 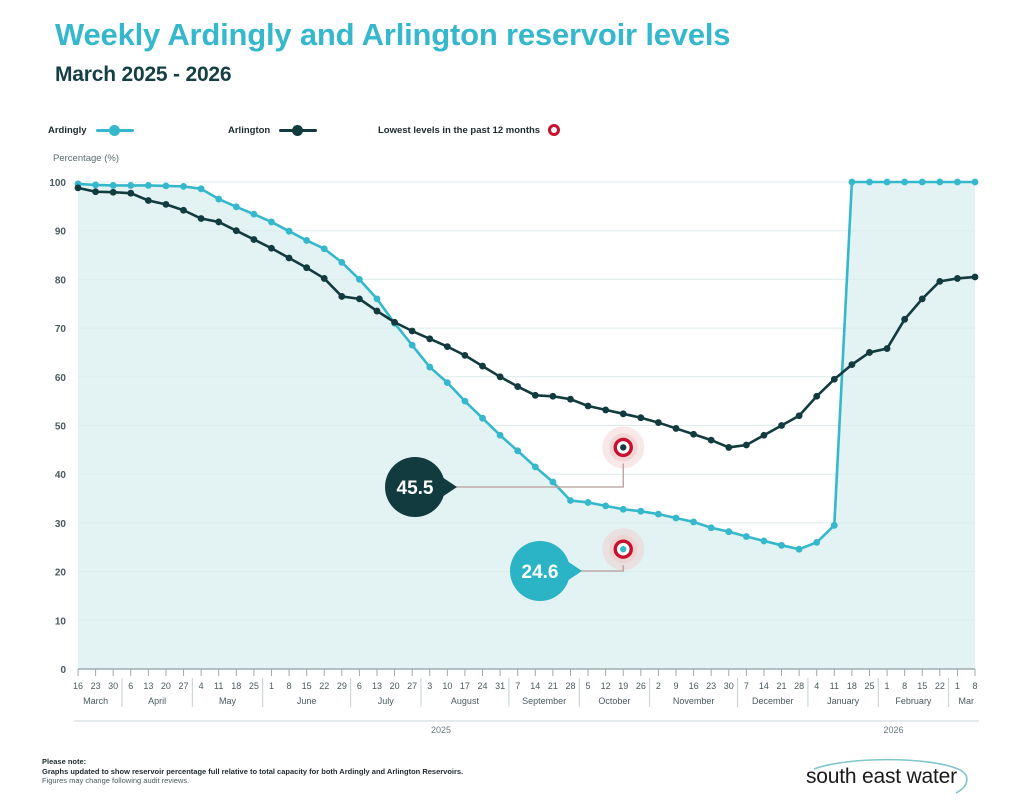 I want to click on svg-text: July, so click(x=386, y=701).